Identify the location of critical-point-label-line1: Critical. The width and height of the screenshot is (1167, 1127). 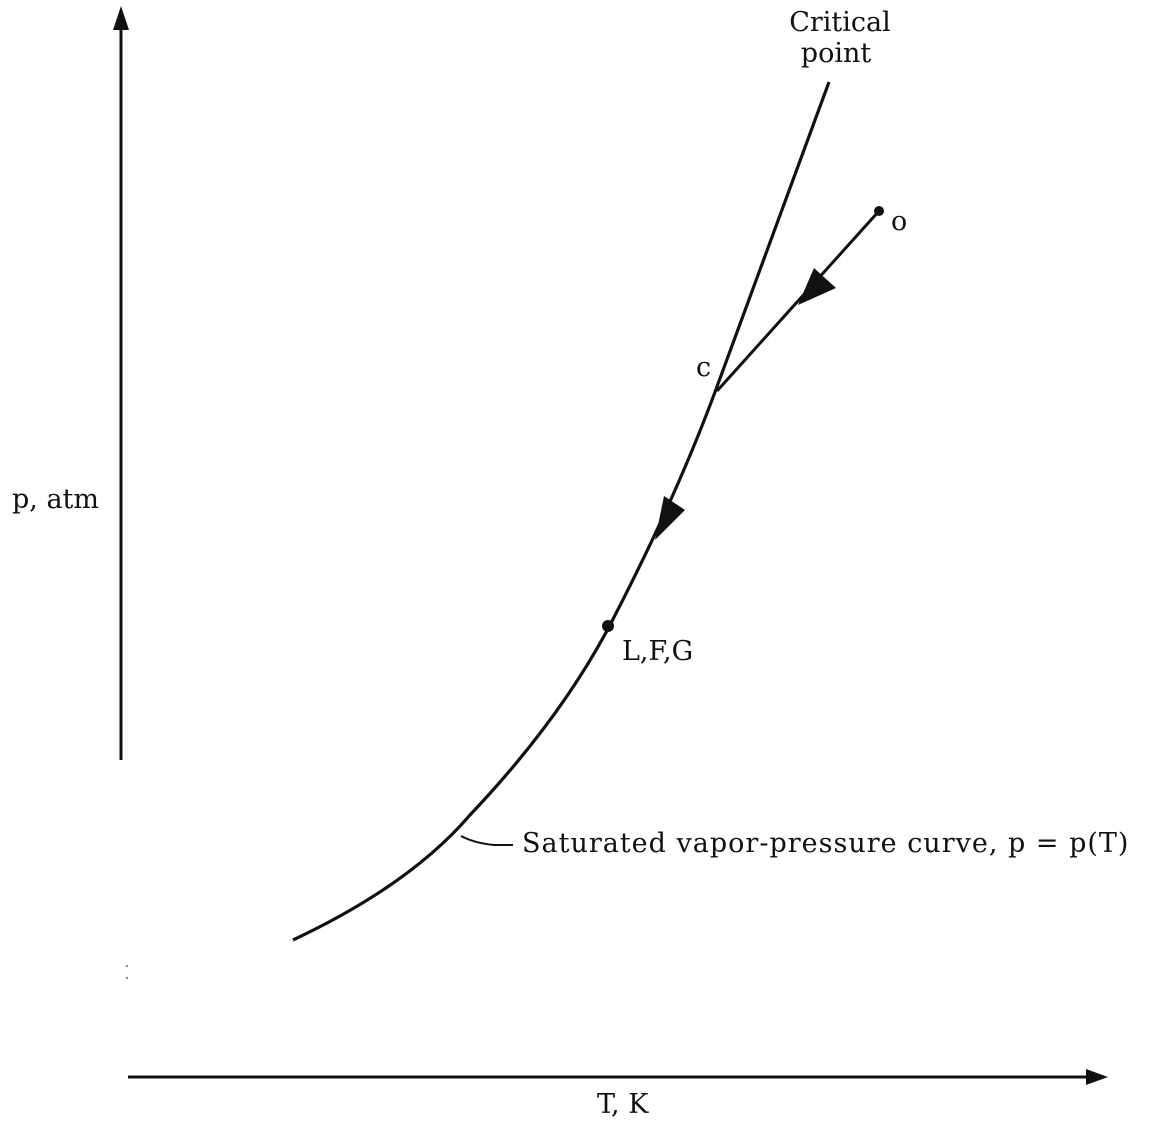
(840, 22).